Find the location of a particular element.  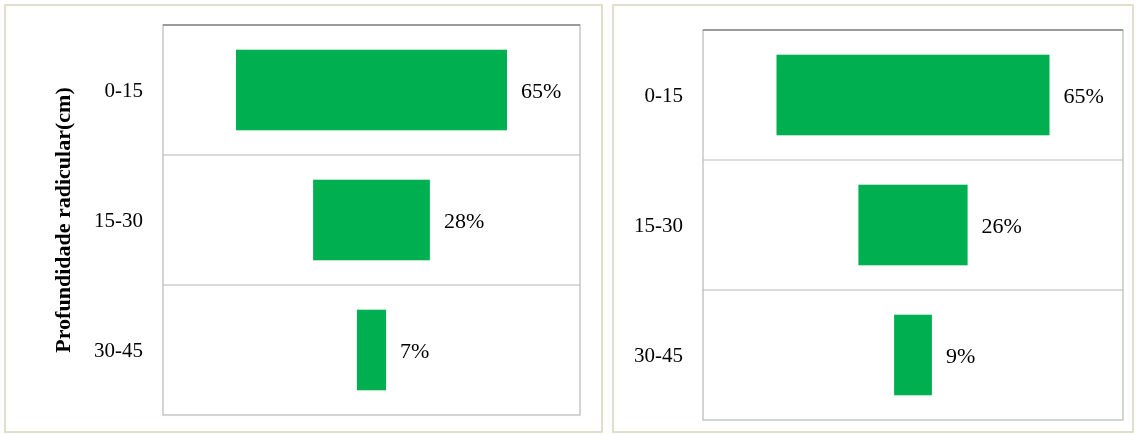

data-label: 7% is located at coordinates (415, 350).